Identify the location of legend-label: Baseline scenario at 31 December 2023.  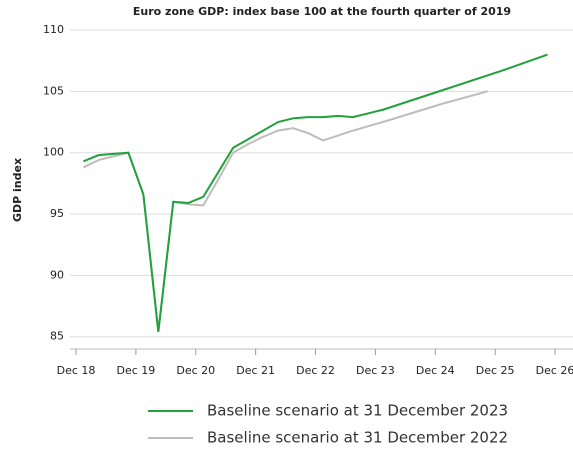
(357, 411).